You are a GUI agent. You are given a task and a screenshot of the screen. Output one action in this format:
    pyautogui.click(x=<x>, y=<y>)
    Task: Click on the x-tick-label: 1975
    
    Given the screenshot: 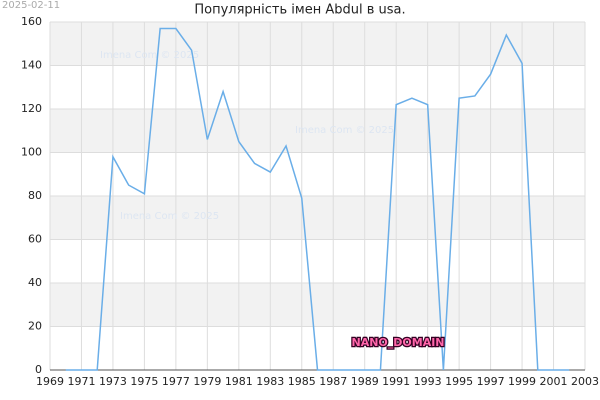 What is the action you would take?
    pyautogui.click(x=144, y=381)
    